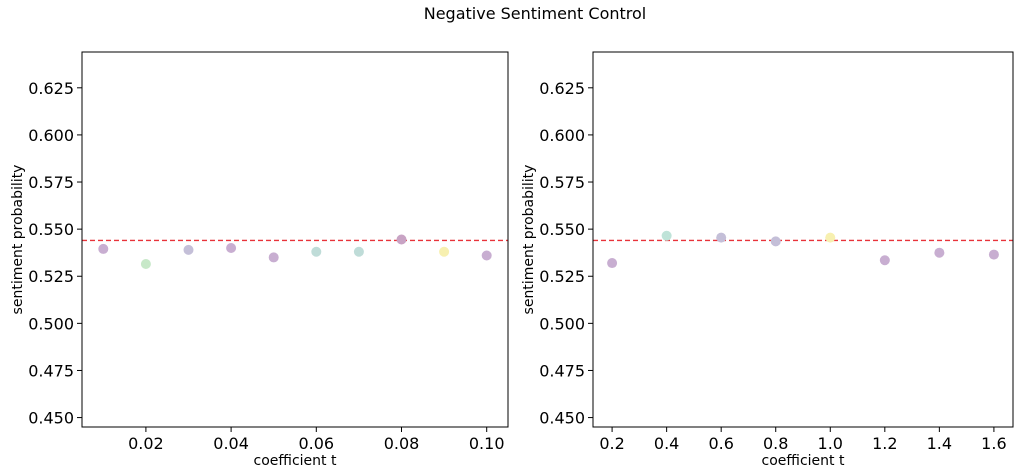  I want to click on x-tick-label: 0.08, so click(402, 443).